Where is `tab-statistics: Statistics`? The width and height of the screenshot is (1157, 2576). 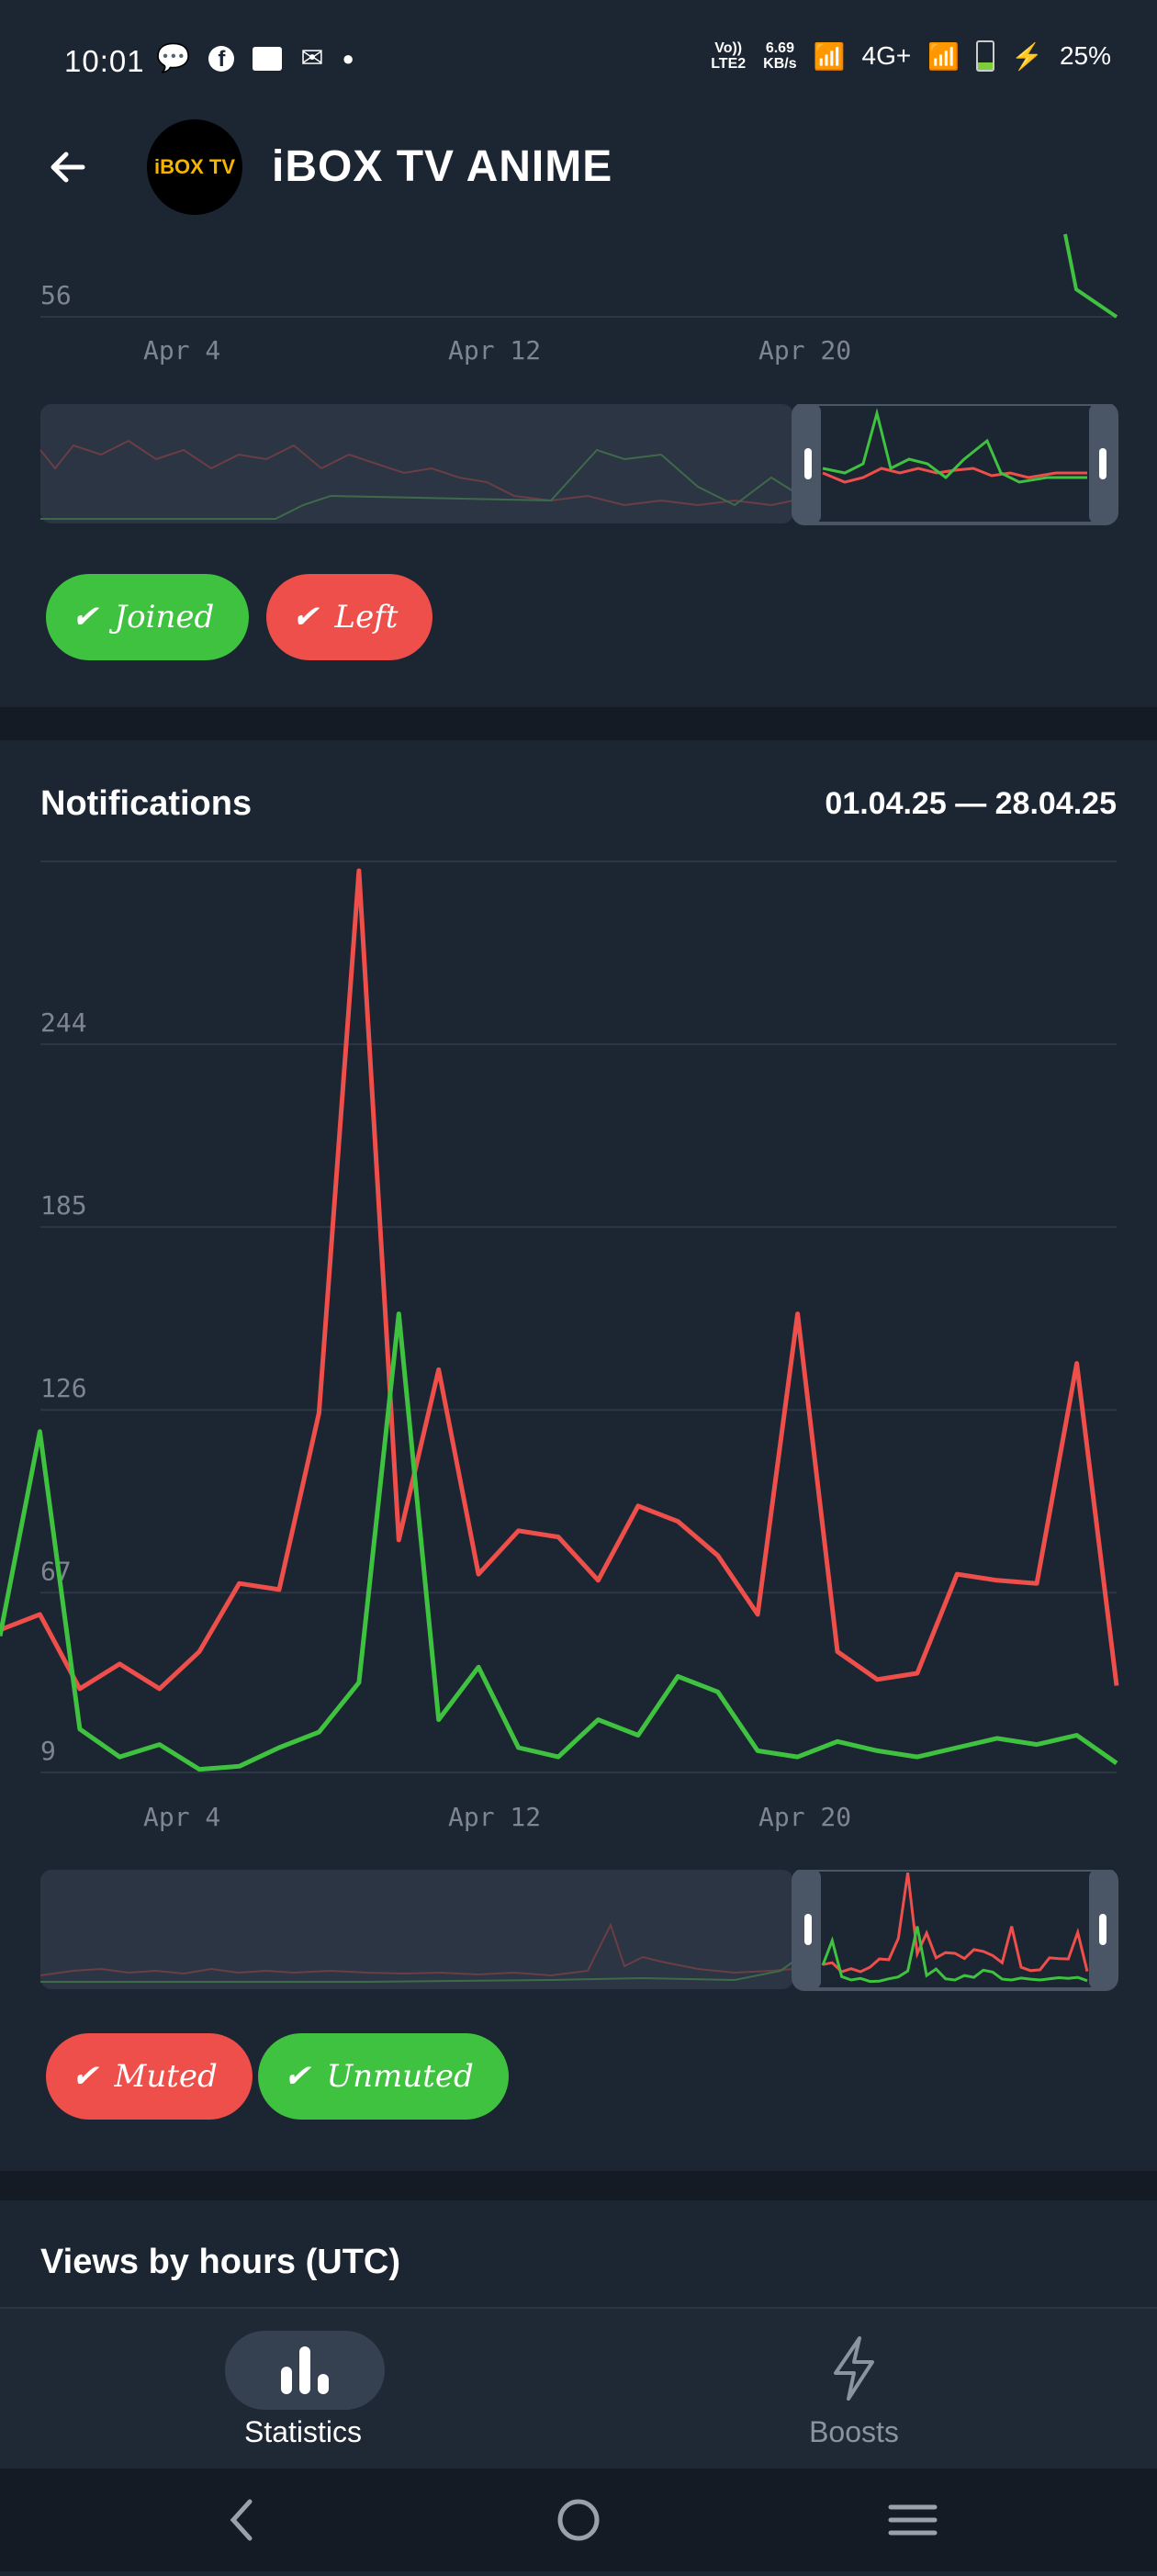 tab-statistics: Statistics is located at coordinates (289, 2389).